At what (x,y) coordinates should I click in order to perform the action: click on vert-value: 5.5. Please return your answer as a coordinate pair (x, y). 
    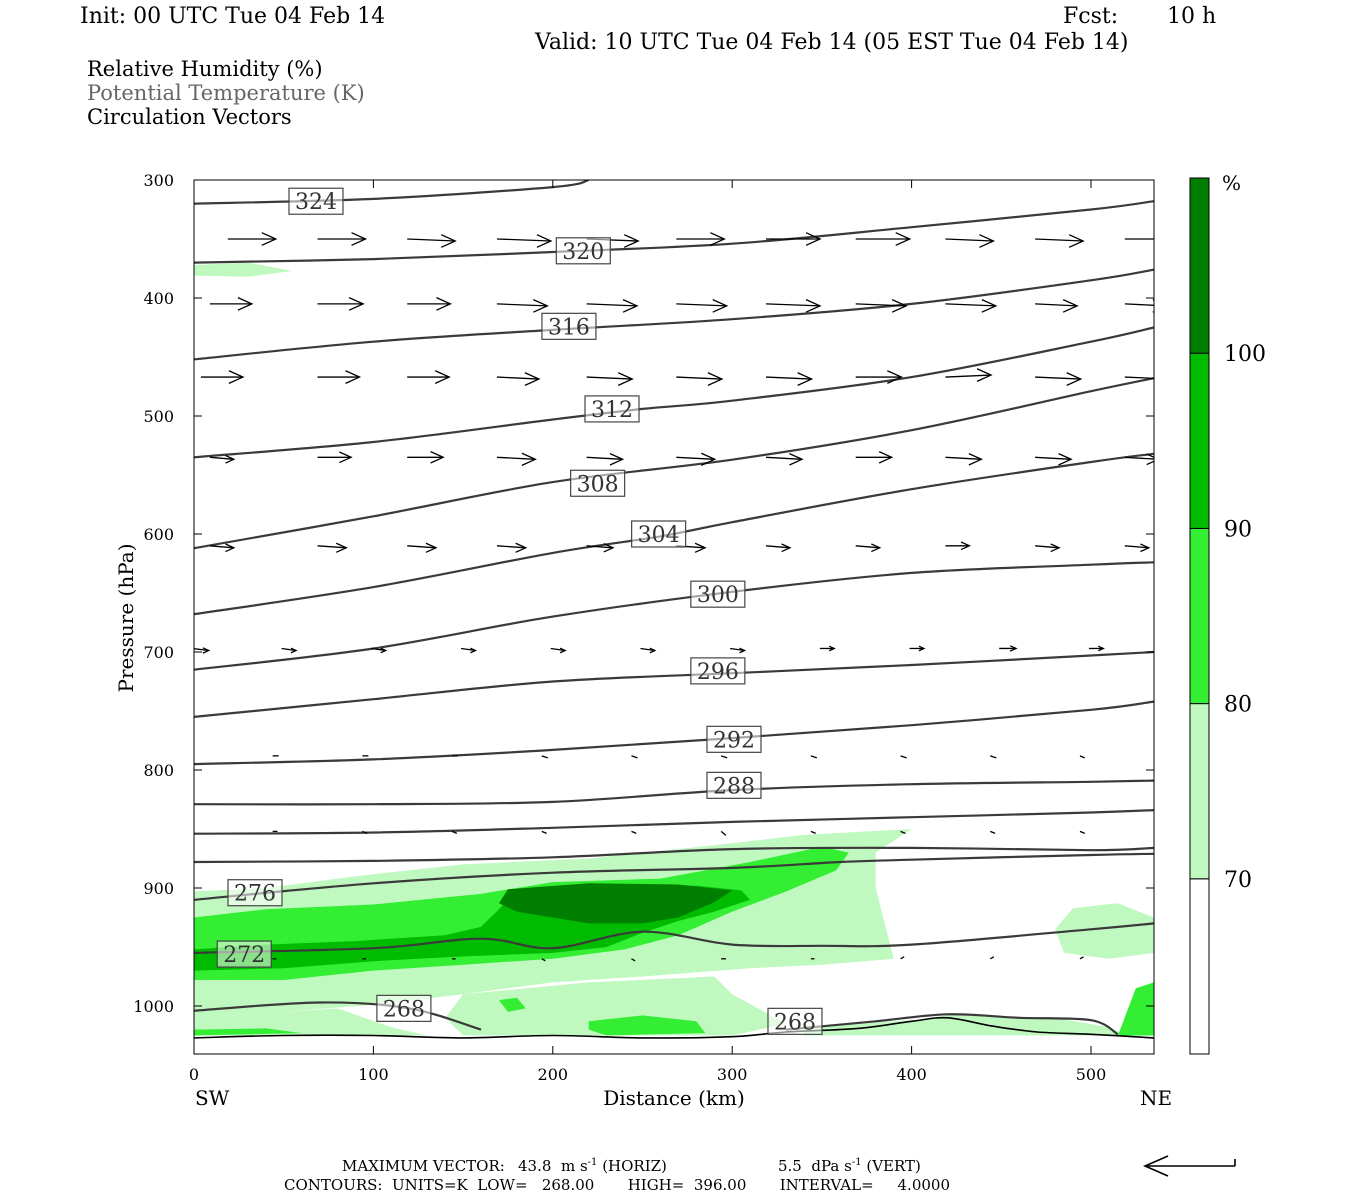
    Looking at the image, I should click on (790, 1166).